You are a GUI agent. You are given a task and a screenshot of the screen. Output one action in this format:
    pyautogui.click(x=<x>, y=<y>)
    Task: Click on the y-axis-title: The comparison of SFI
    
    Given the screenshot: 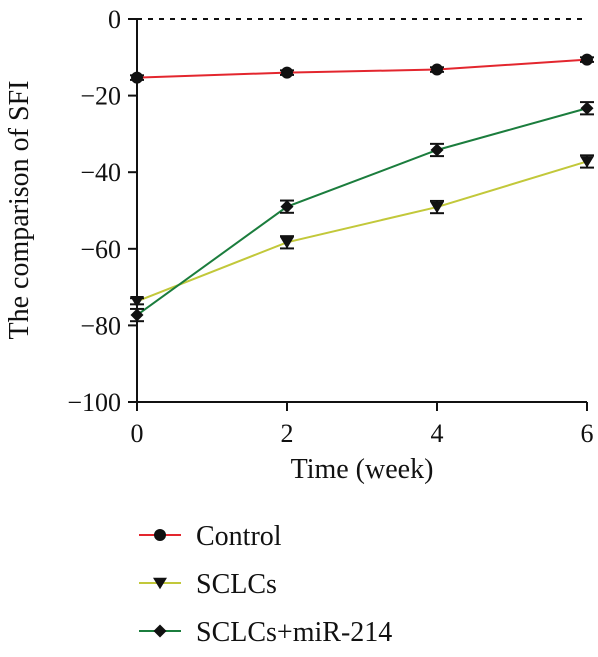 What is the action you would take?
    pyautogui.click(x=19, y=210)
    